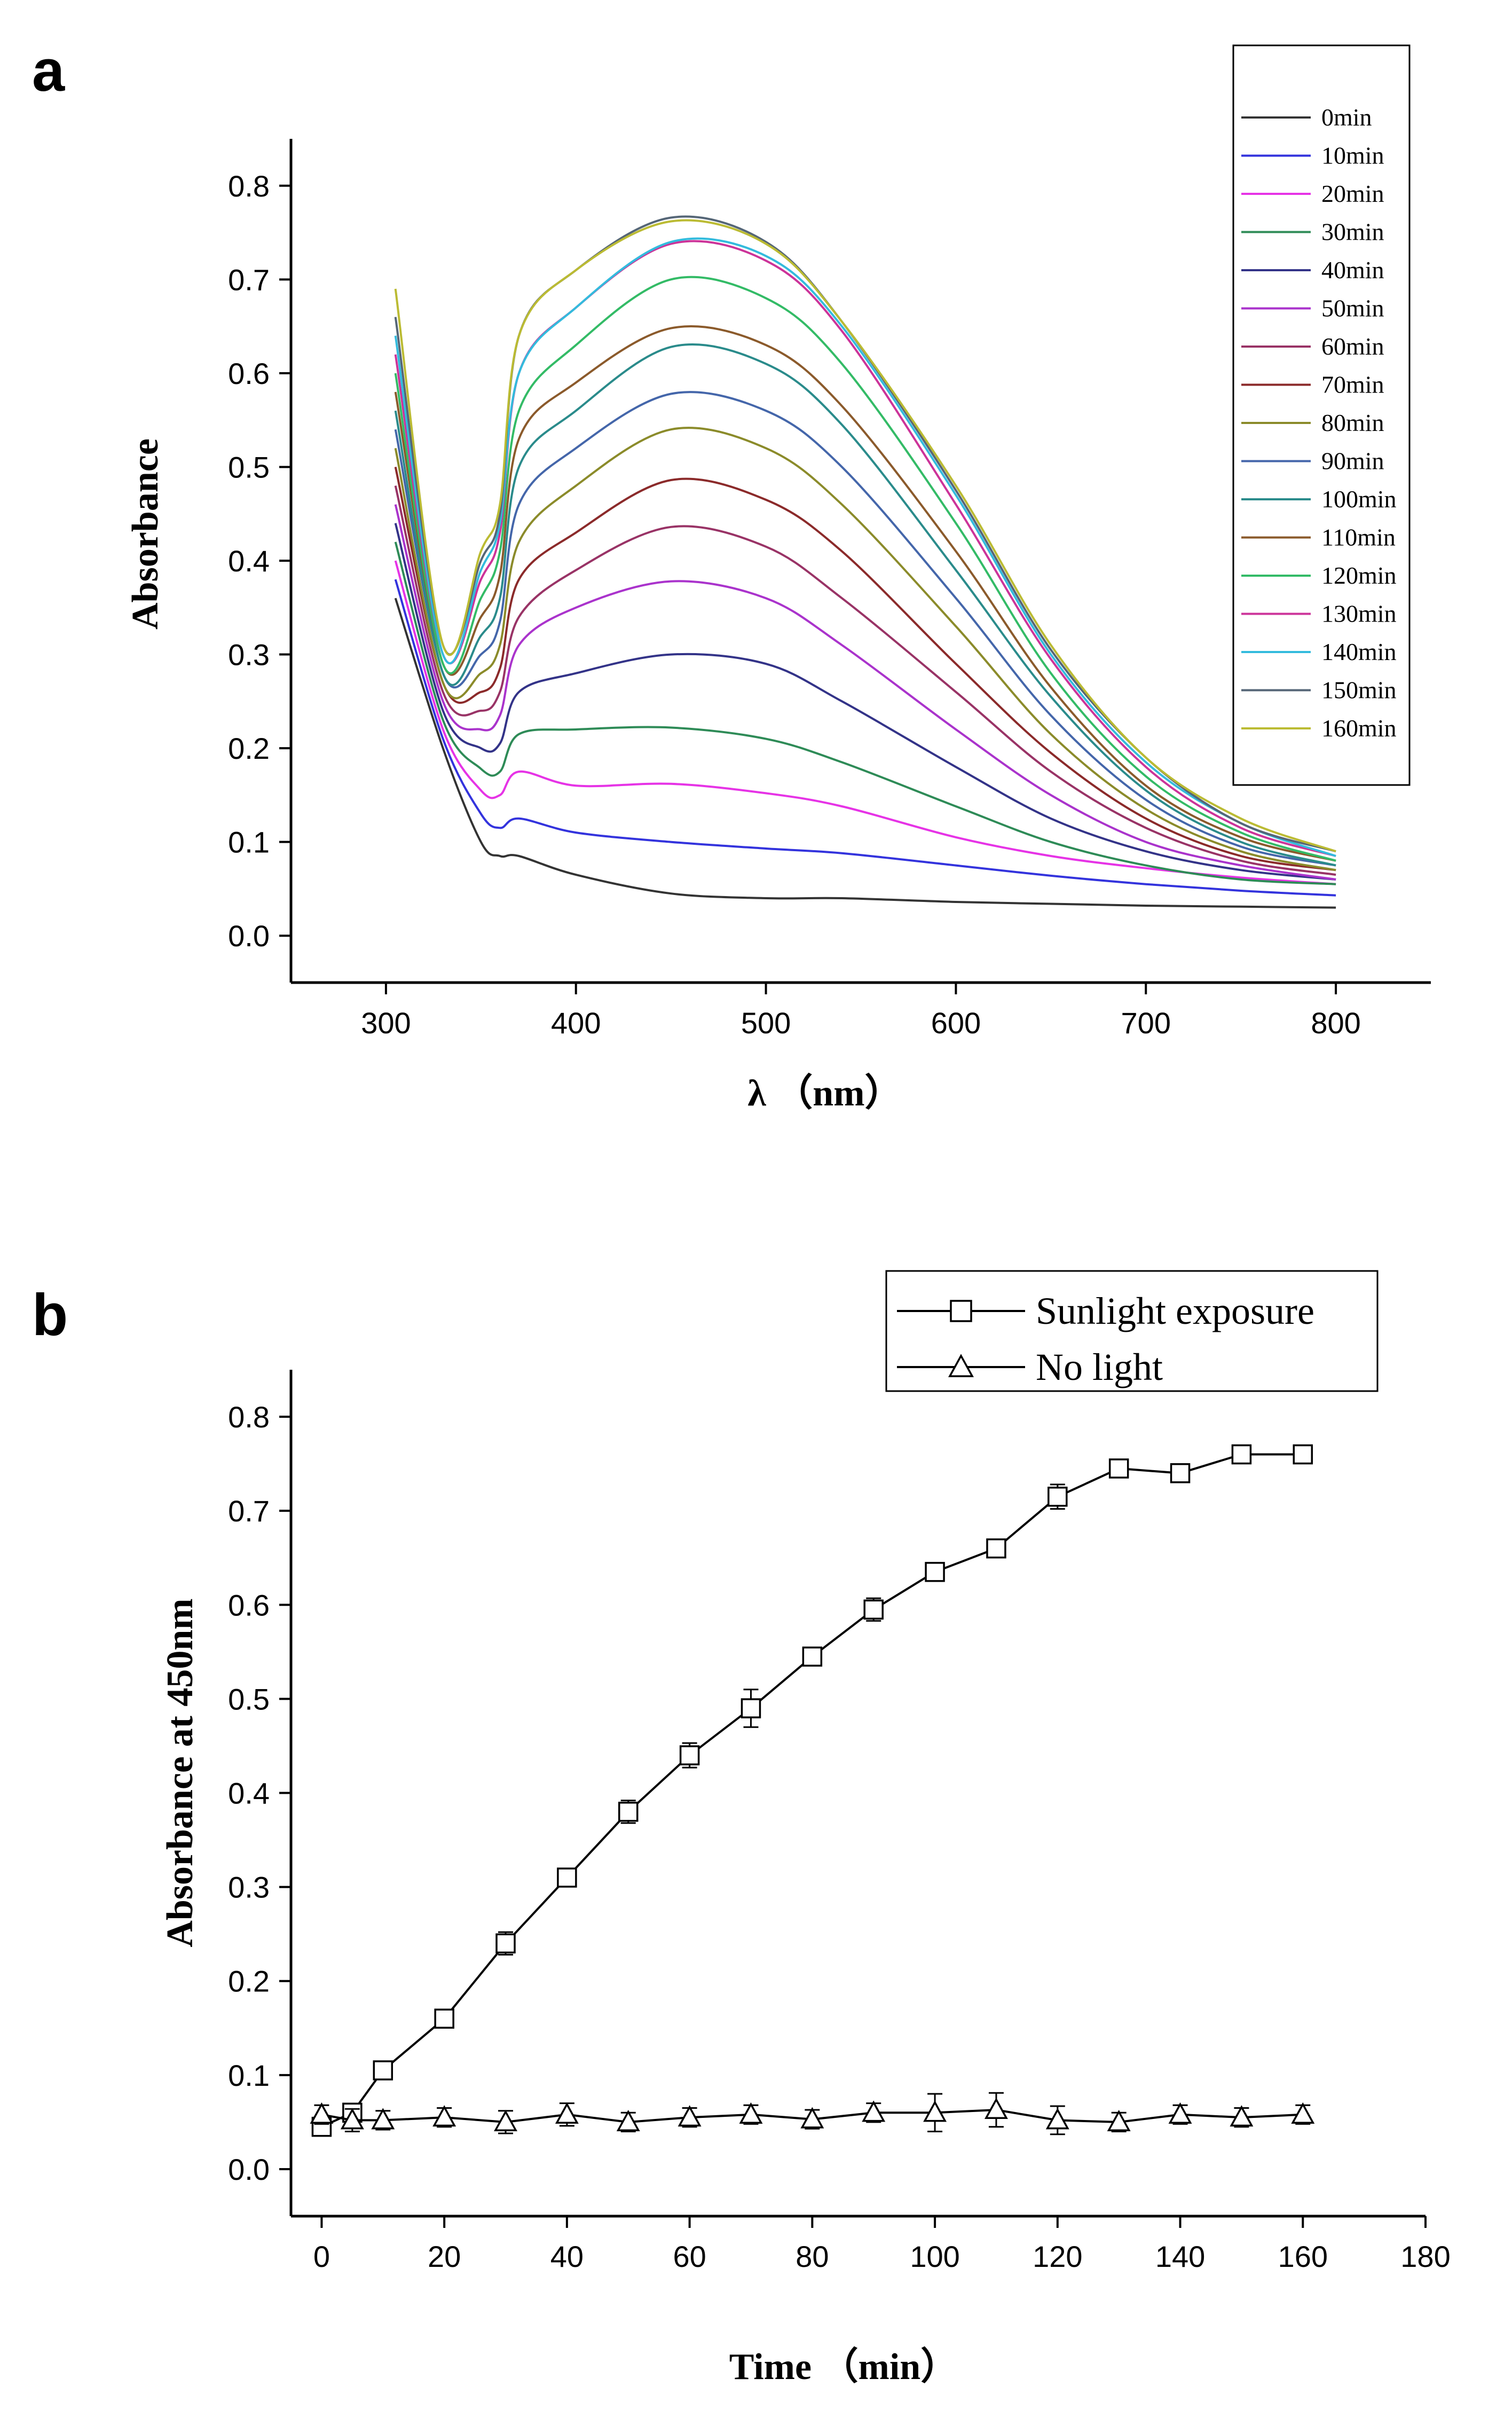 The height and width of the screenshot is (2418, 1512). What do you see at coordinates (249, 655) in the screenshot?
I see `a-y-tick-label: 0.3` at bounding box center [249, 655].